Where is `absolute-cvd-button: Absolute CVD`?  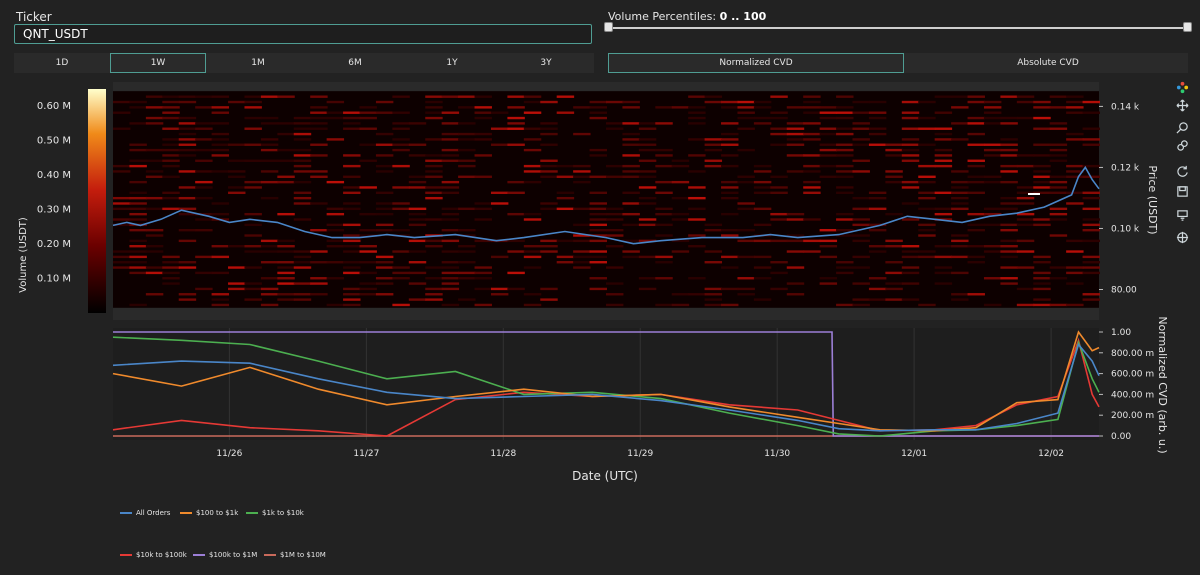 absolute-cvd-button: Absolute CVD is located at coordinates (1048, 63).